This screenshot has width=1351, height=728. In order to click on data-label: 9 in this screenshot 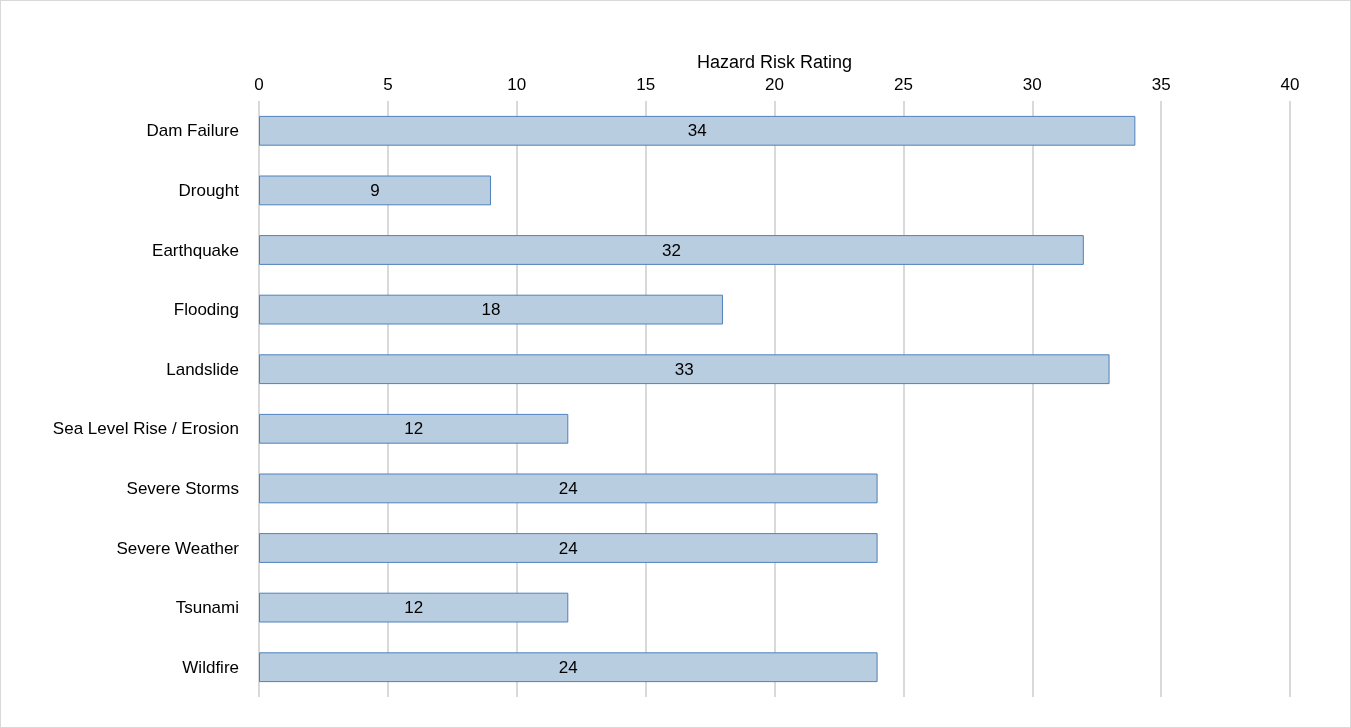, I will do `click(375, 190)`.